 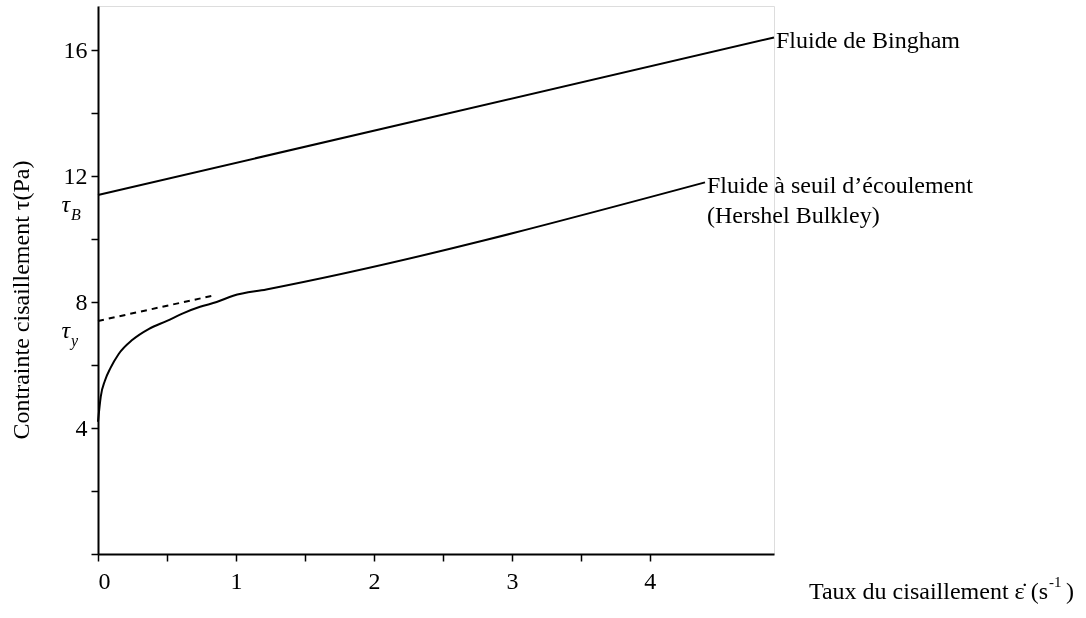 What do you see at coordinates (868, 40) in the screenshot?
I see `series-label: Fluide de Bingham` at bounding box center [868, 40].